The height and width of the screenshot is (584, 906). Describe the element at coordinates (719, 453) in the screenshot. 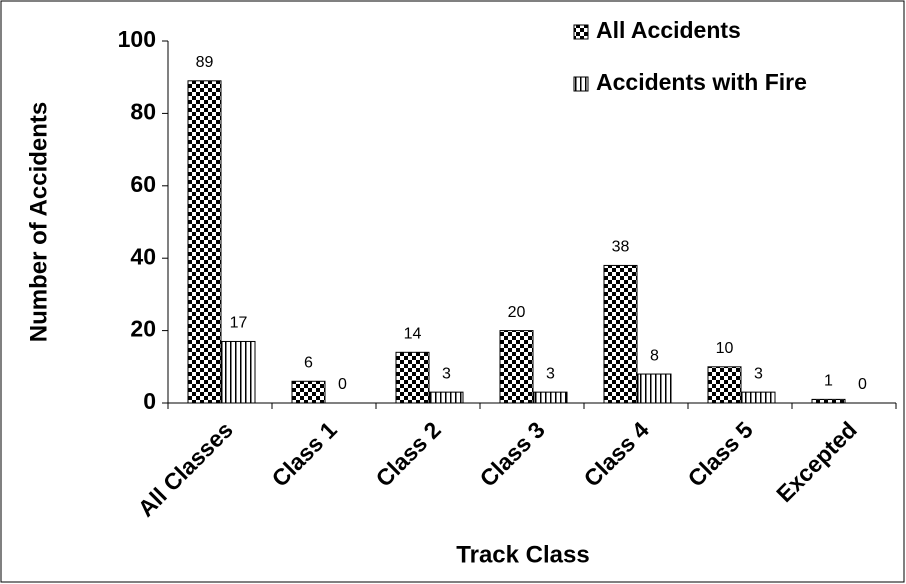

I see `x-tick-label: Class 5` at that location.